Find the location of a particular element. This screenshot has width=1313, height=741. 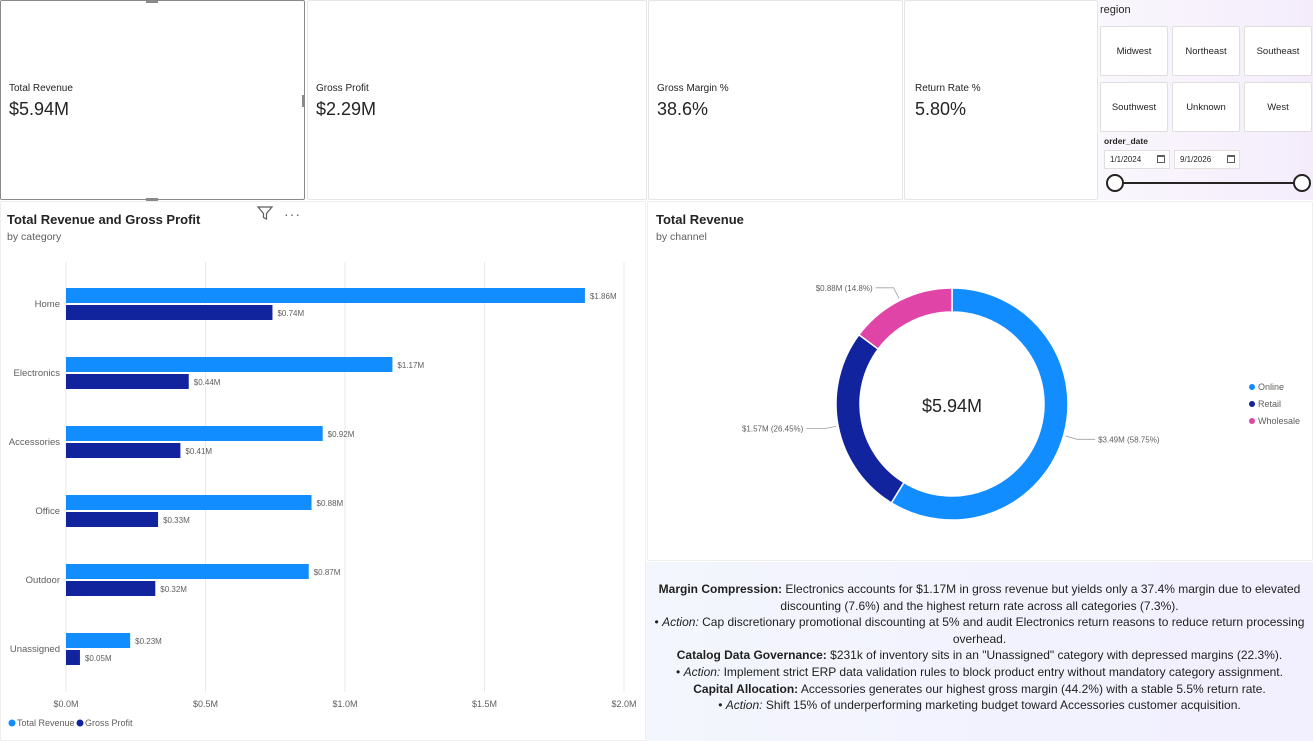

end-date-input: 9/1/2026 is located at coordinates (1207, 159).